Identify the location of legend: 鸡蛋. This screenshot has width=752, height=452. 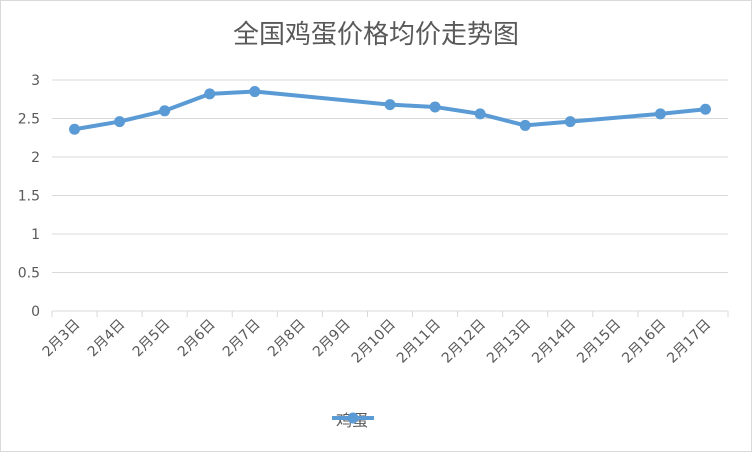
(352, 419).